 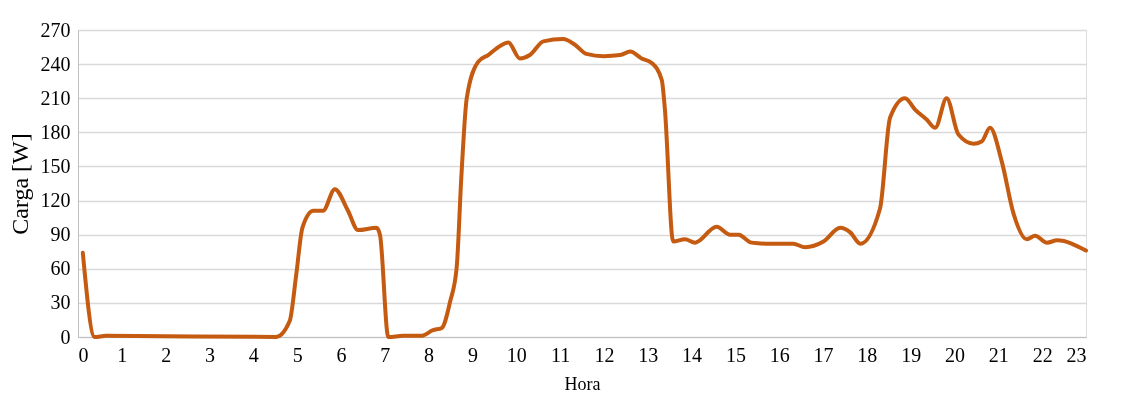 I want to click on y-tick-label: 210, so click(x=55, y=97).